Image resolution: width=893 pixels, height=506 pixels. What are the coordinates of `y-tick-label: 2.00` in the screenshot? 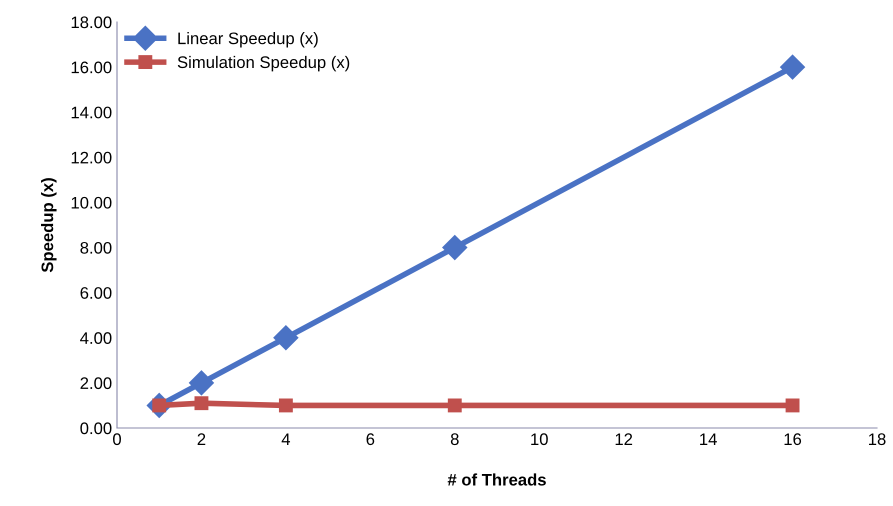 It's located at (96, 383).